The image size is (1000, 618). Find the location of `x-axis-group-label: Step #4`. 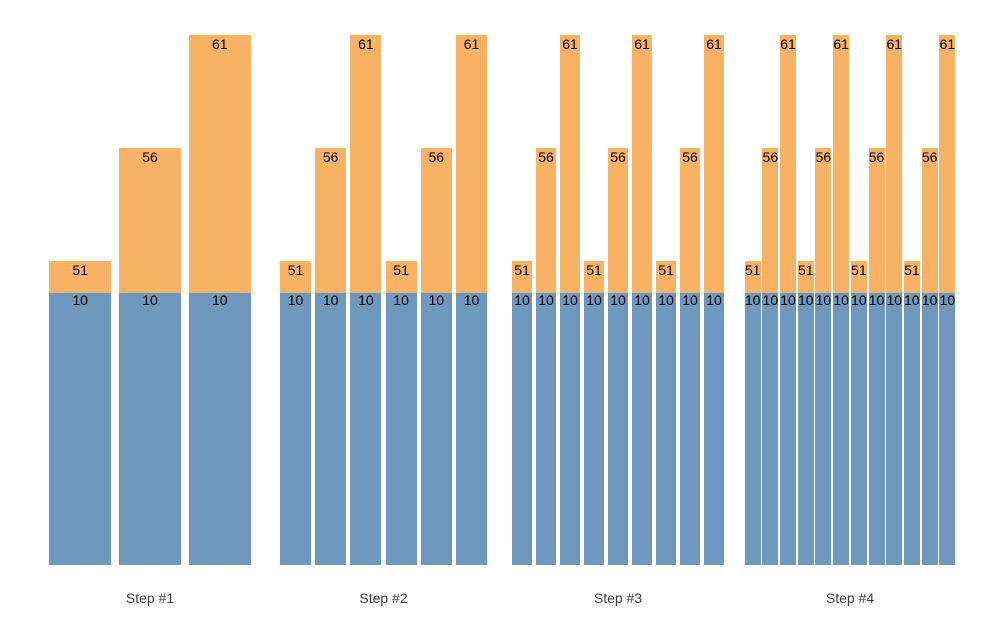

x-axis-group-label: Step #4 is located at coordinates (850, 598).